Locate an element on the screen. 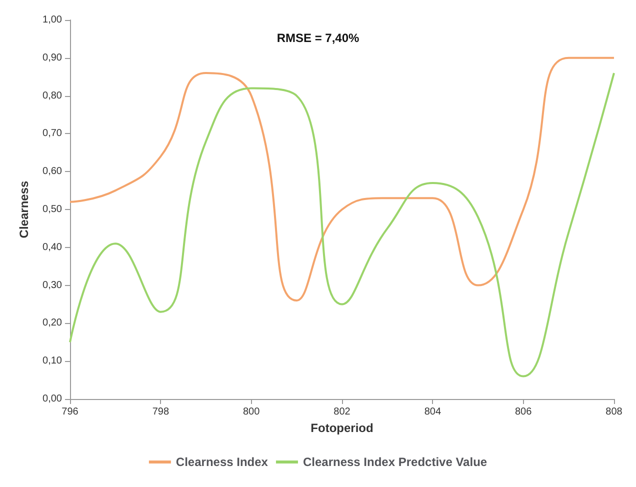  x-tick-label: 802 is located at coordinates (342, 412).